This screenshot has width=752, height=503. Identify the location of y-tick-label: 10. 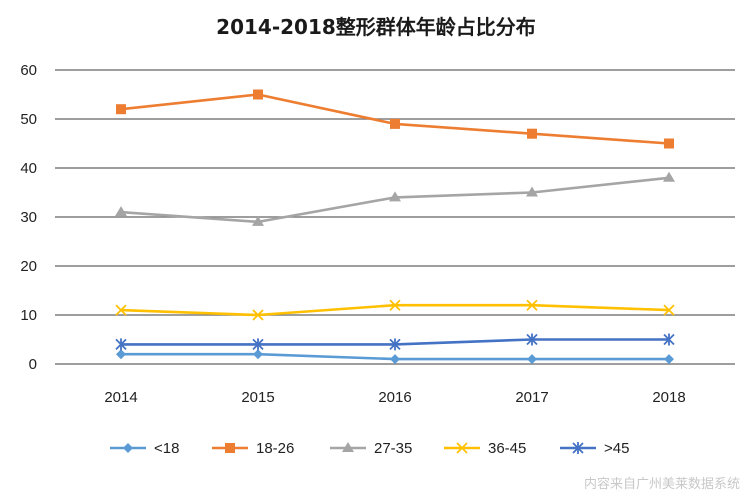
(28, 315).